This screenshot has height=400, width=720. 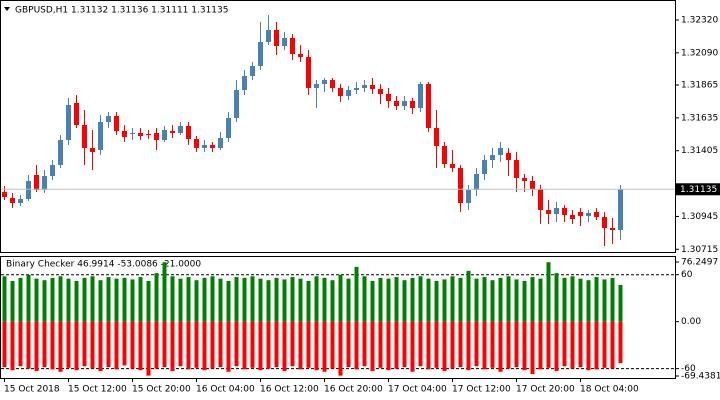 I want to click on x-tick-label: 15 Oct 2018, so click(x=32, y=390).